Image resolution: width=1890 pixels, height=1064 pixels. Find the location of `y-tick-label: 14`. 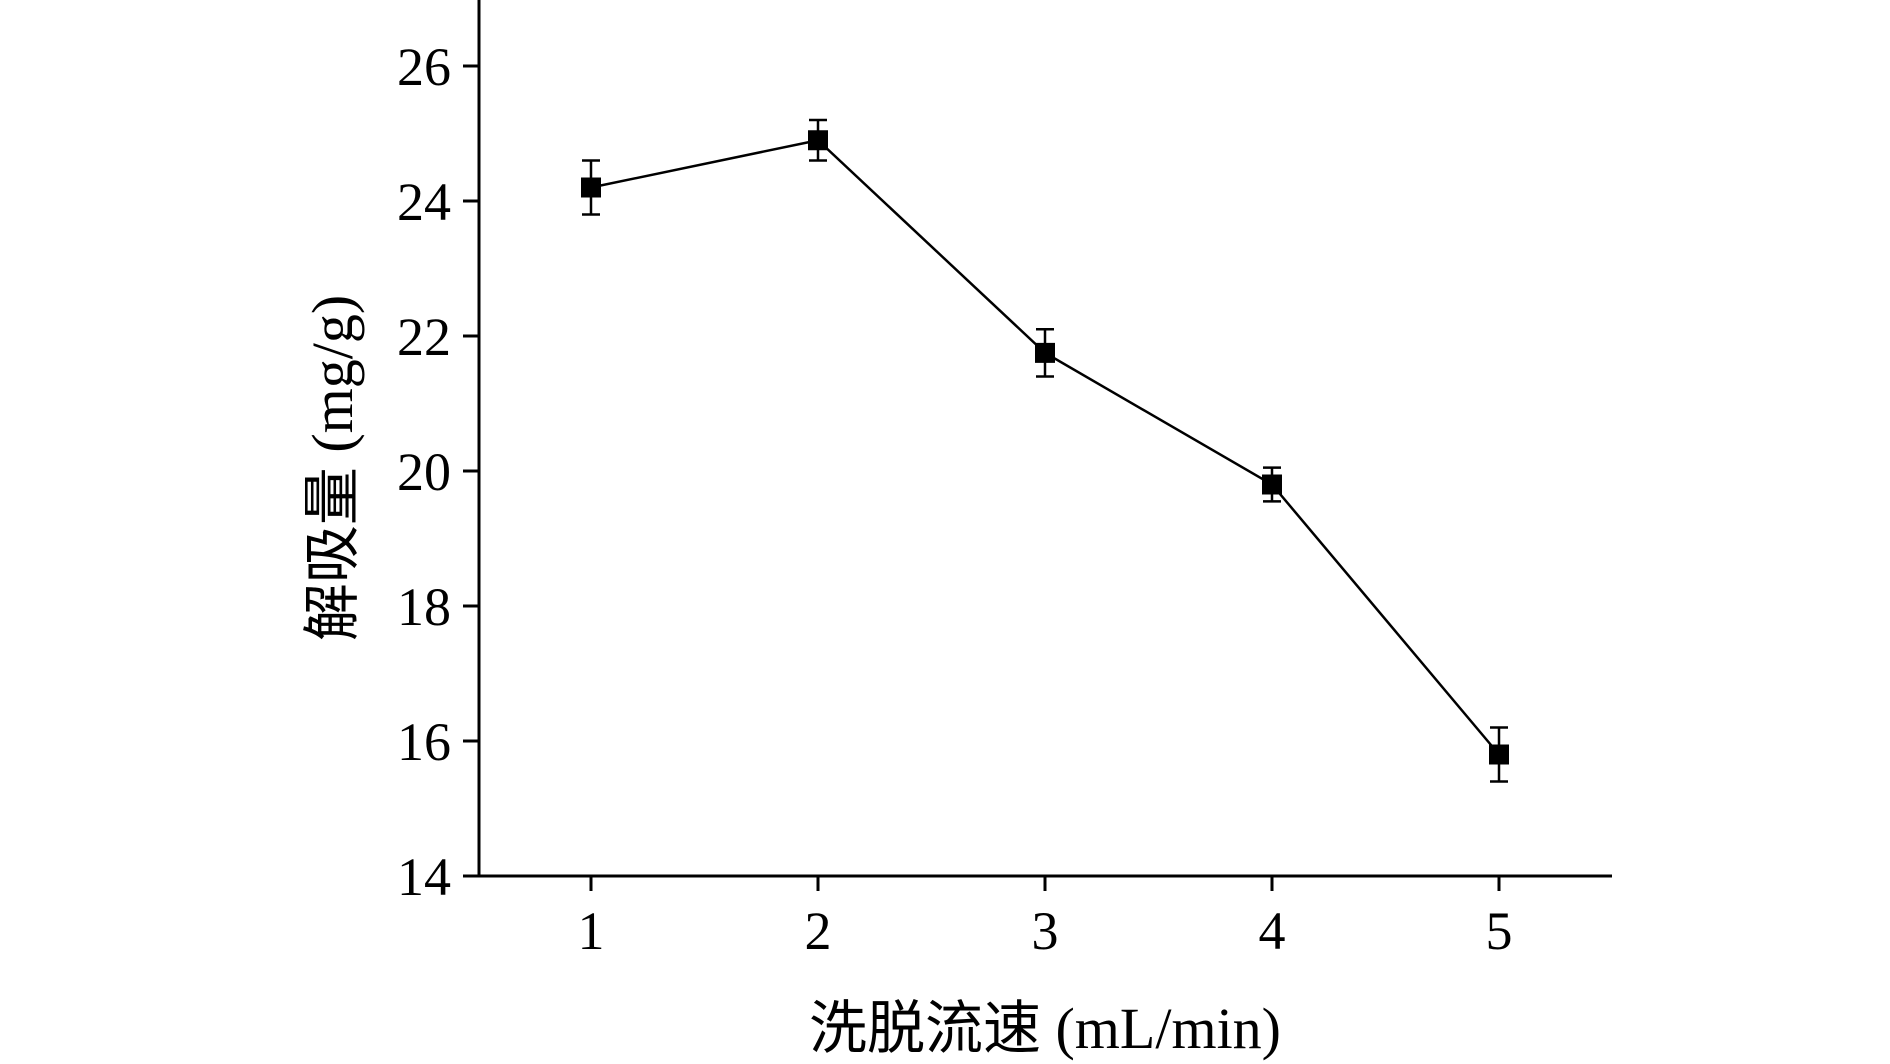

y-tick-label: 14 is located at coordinates (424, 877).